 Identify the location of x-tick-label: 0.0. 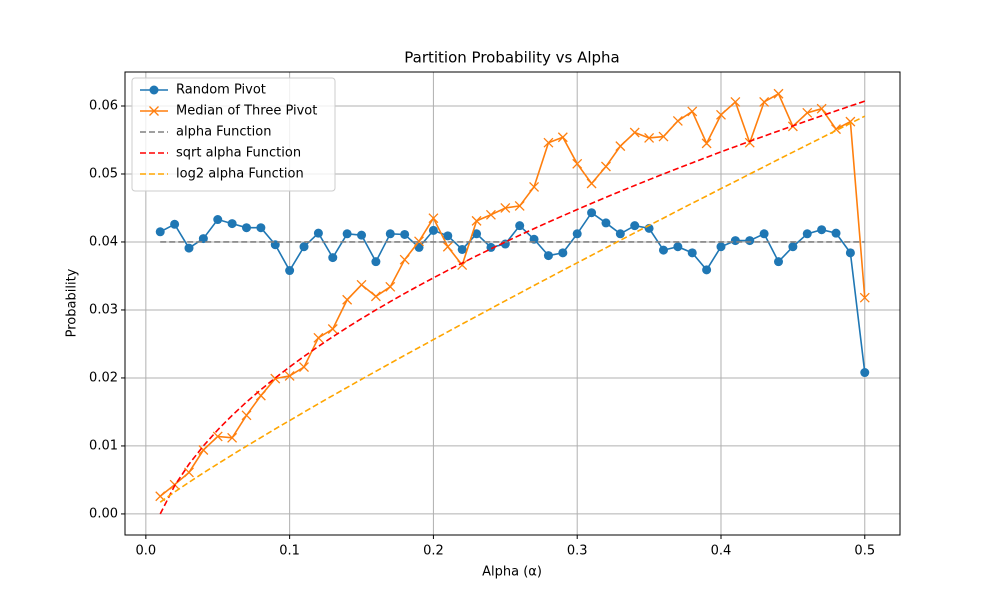
(146, 551).